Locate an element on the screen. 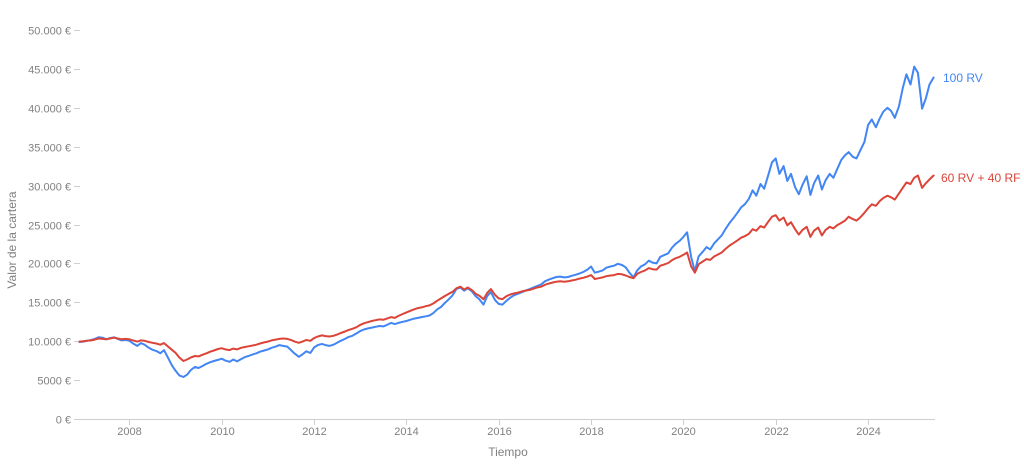 The height and width of the screenshot is (469, 1024). y-tick-label: 35.000 € is located at coordinates (49, 149).